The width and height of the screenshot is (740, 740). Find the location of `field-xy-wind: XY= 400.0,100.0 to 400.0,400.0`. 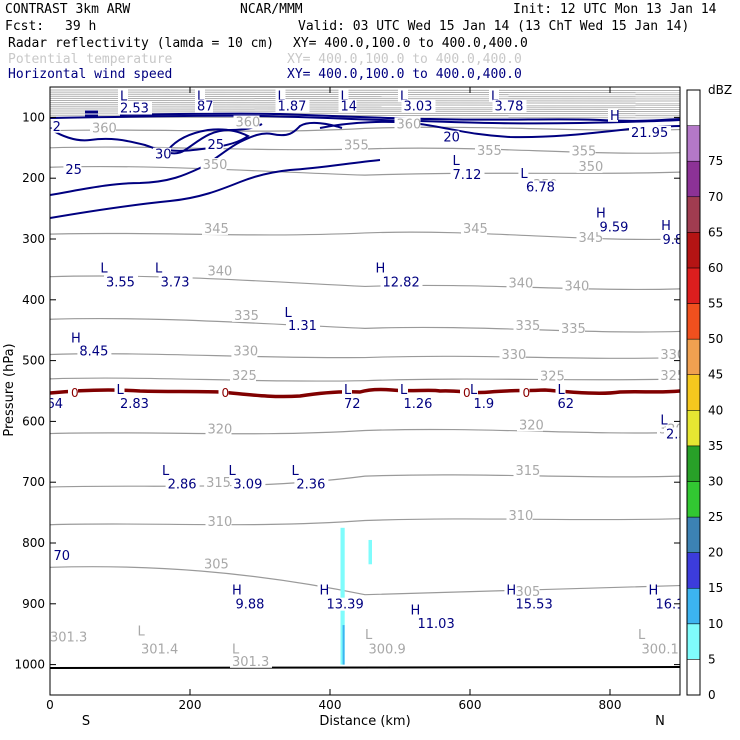

field-xy-wind: XY= 400.0,100.0 to 400.0,400.0 is located at coordinates (404, 74).